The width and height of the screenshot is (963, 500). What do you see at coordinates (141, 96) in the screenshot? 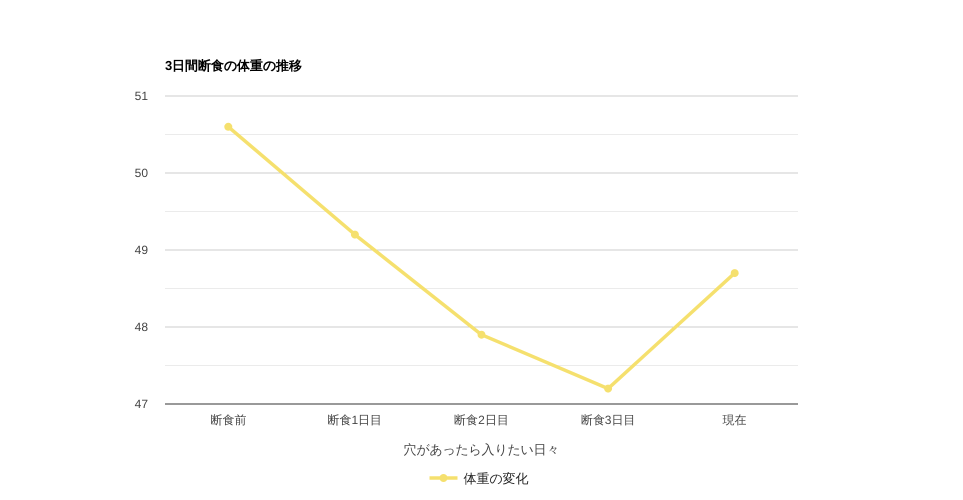
I see `y-tick-label: 51` at bounding box center [141, 96].